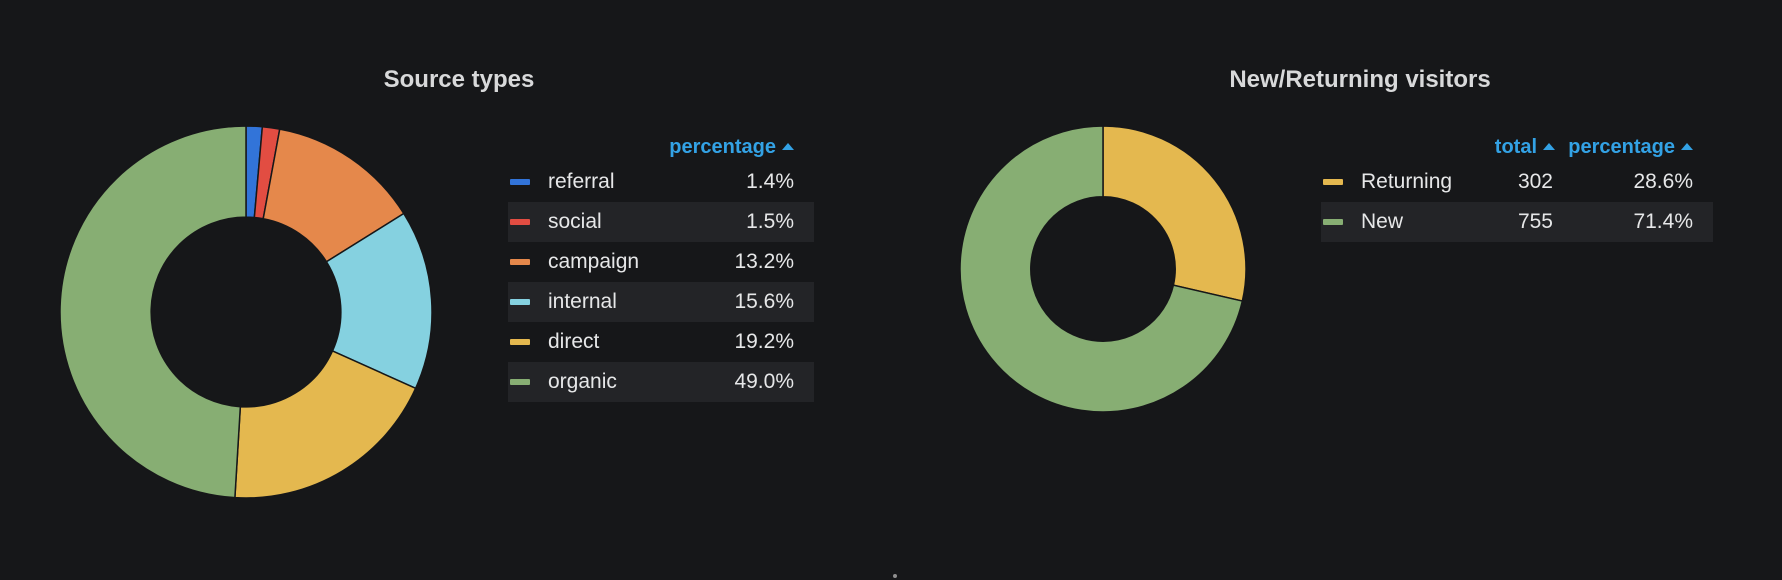 The width and height of the screenshot is (1782, 580). What do you see at coordinates (582, 381) in the screenshot?
I see `legend-label: organic` at bounding box center [582, 381].